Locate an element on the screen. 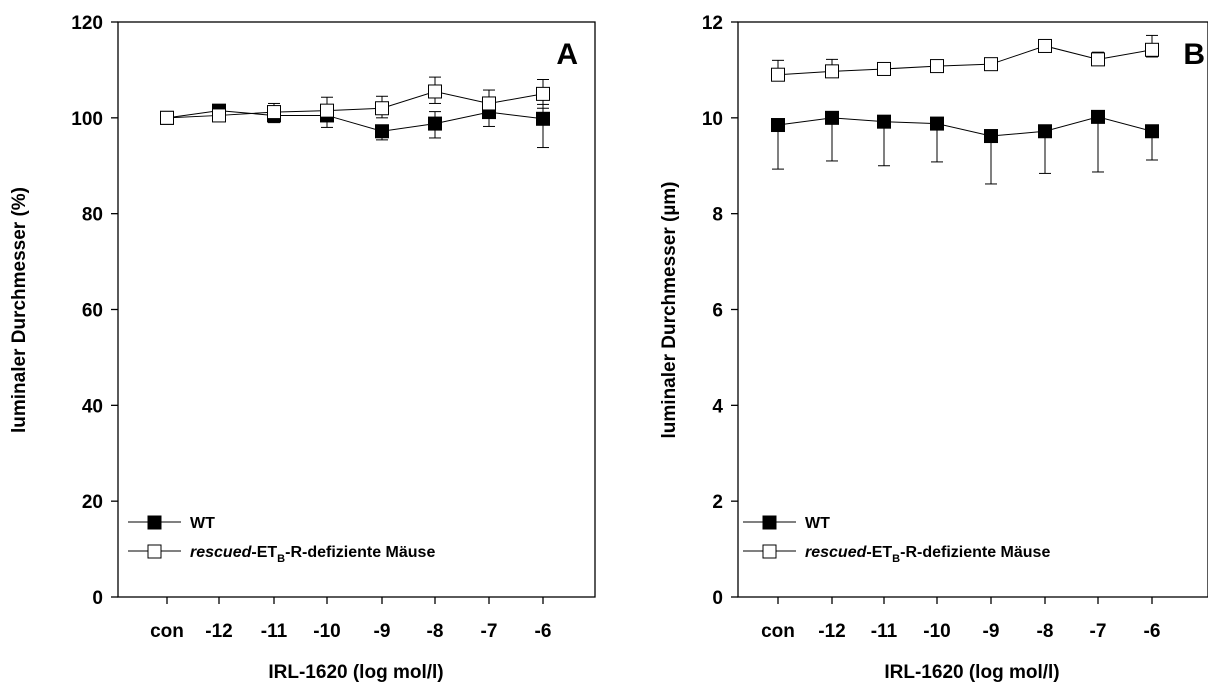 The image size is (1208, 689). y-tick-label: 12 is located at coordinates (712, 23).